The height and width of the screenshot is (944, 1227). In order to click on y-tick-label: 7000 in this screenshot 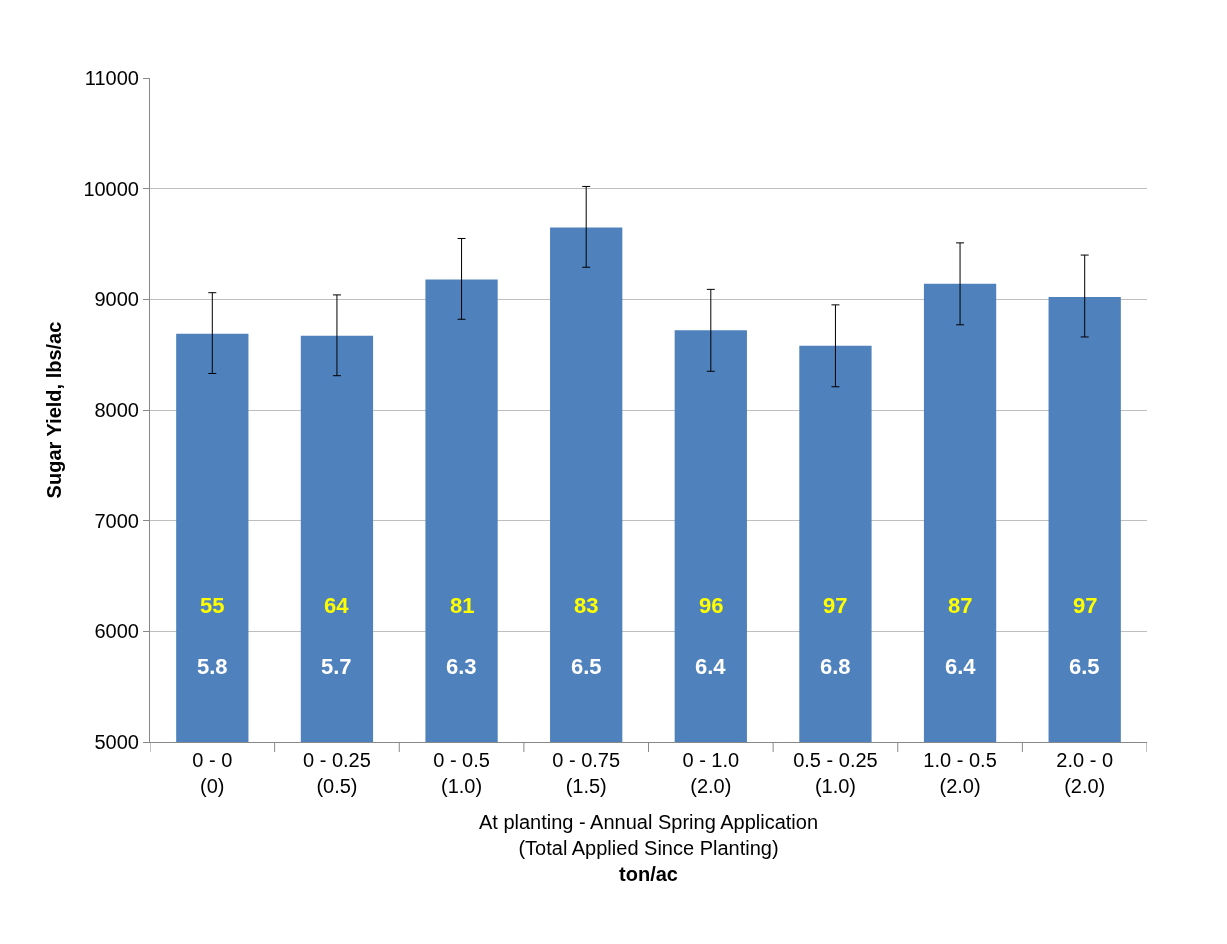, I will do `click(116, 520)`.